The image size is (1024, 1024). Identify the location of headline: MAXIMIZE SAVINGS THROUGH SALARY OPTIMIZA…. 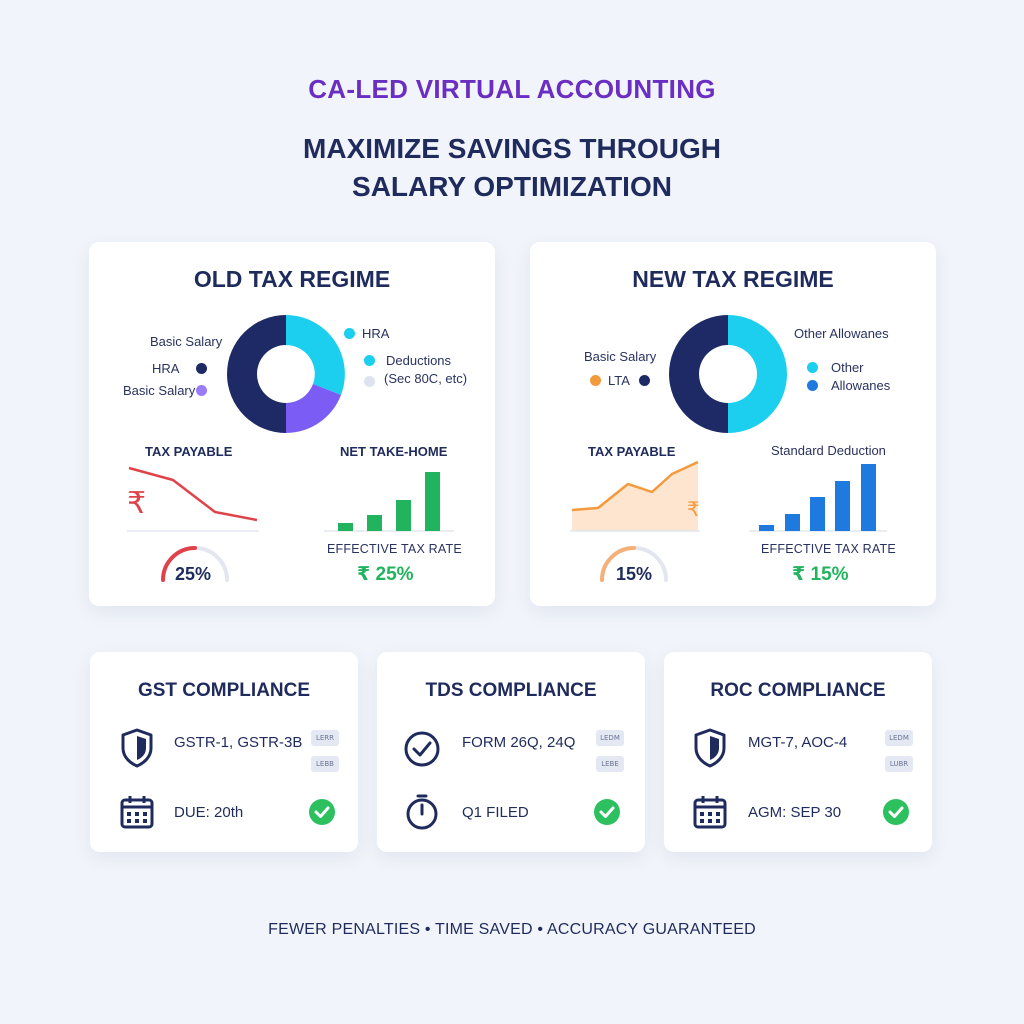
(512, 168).